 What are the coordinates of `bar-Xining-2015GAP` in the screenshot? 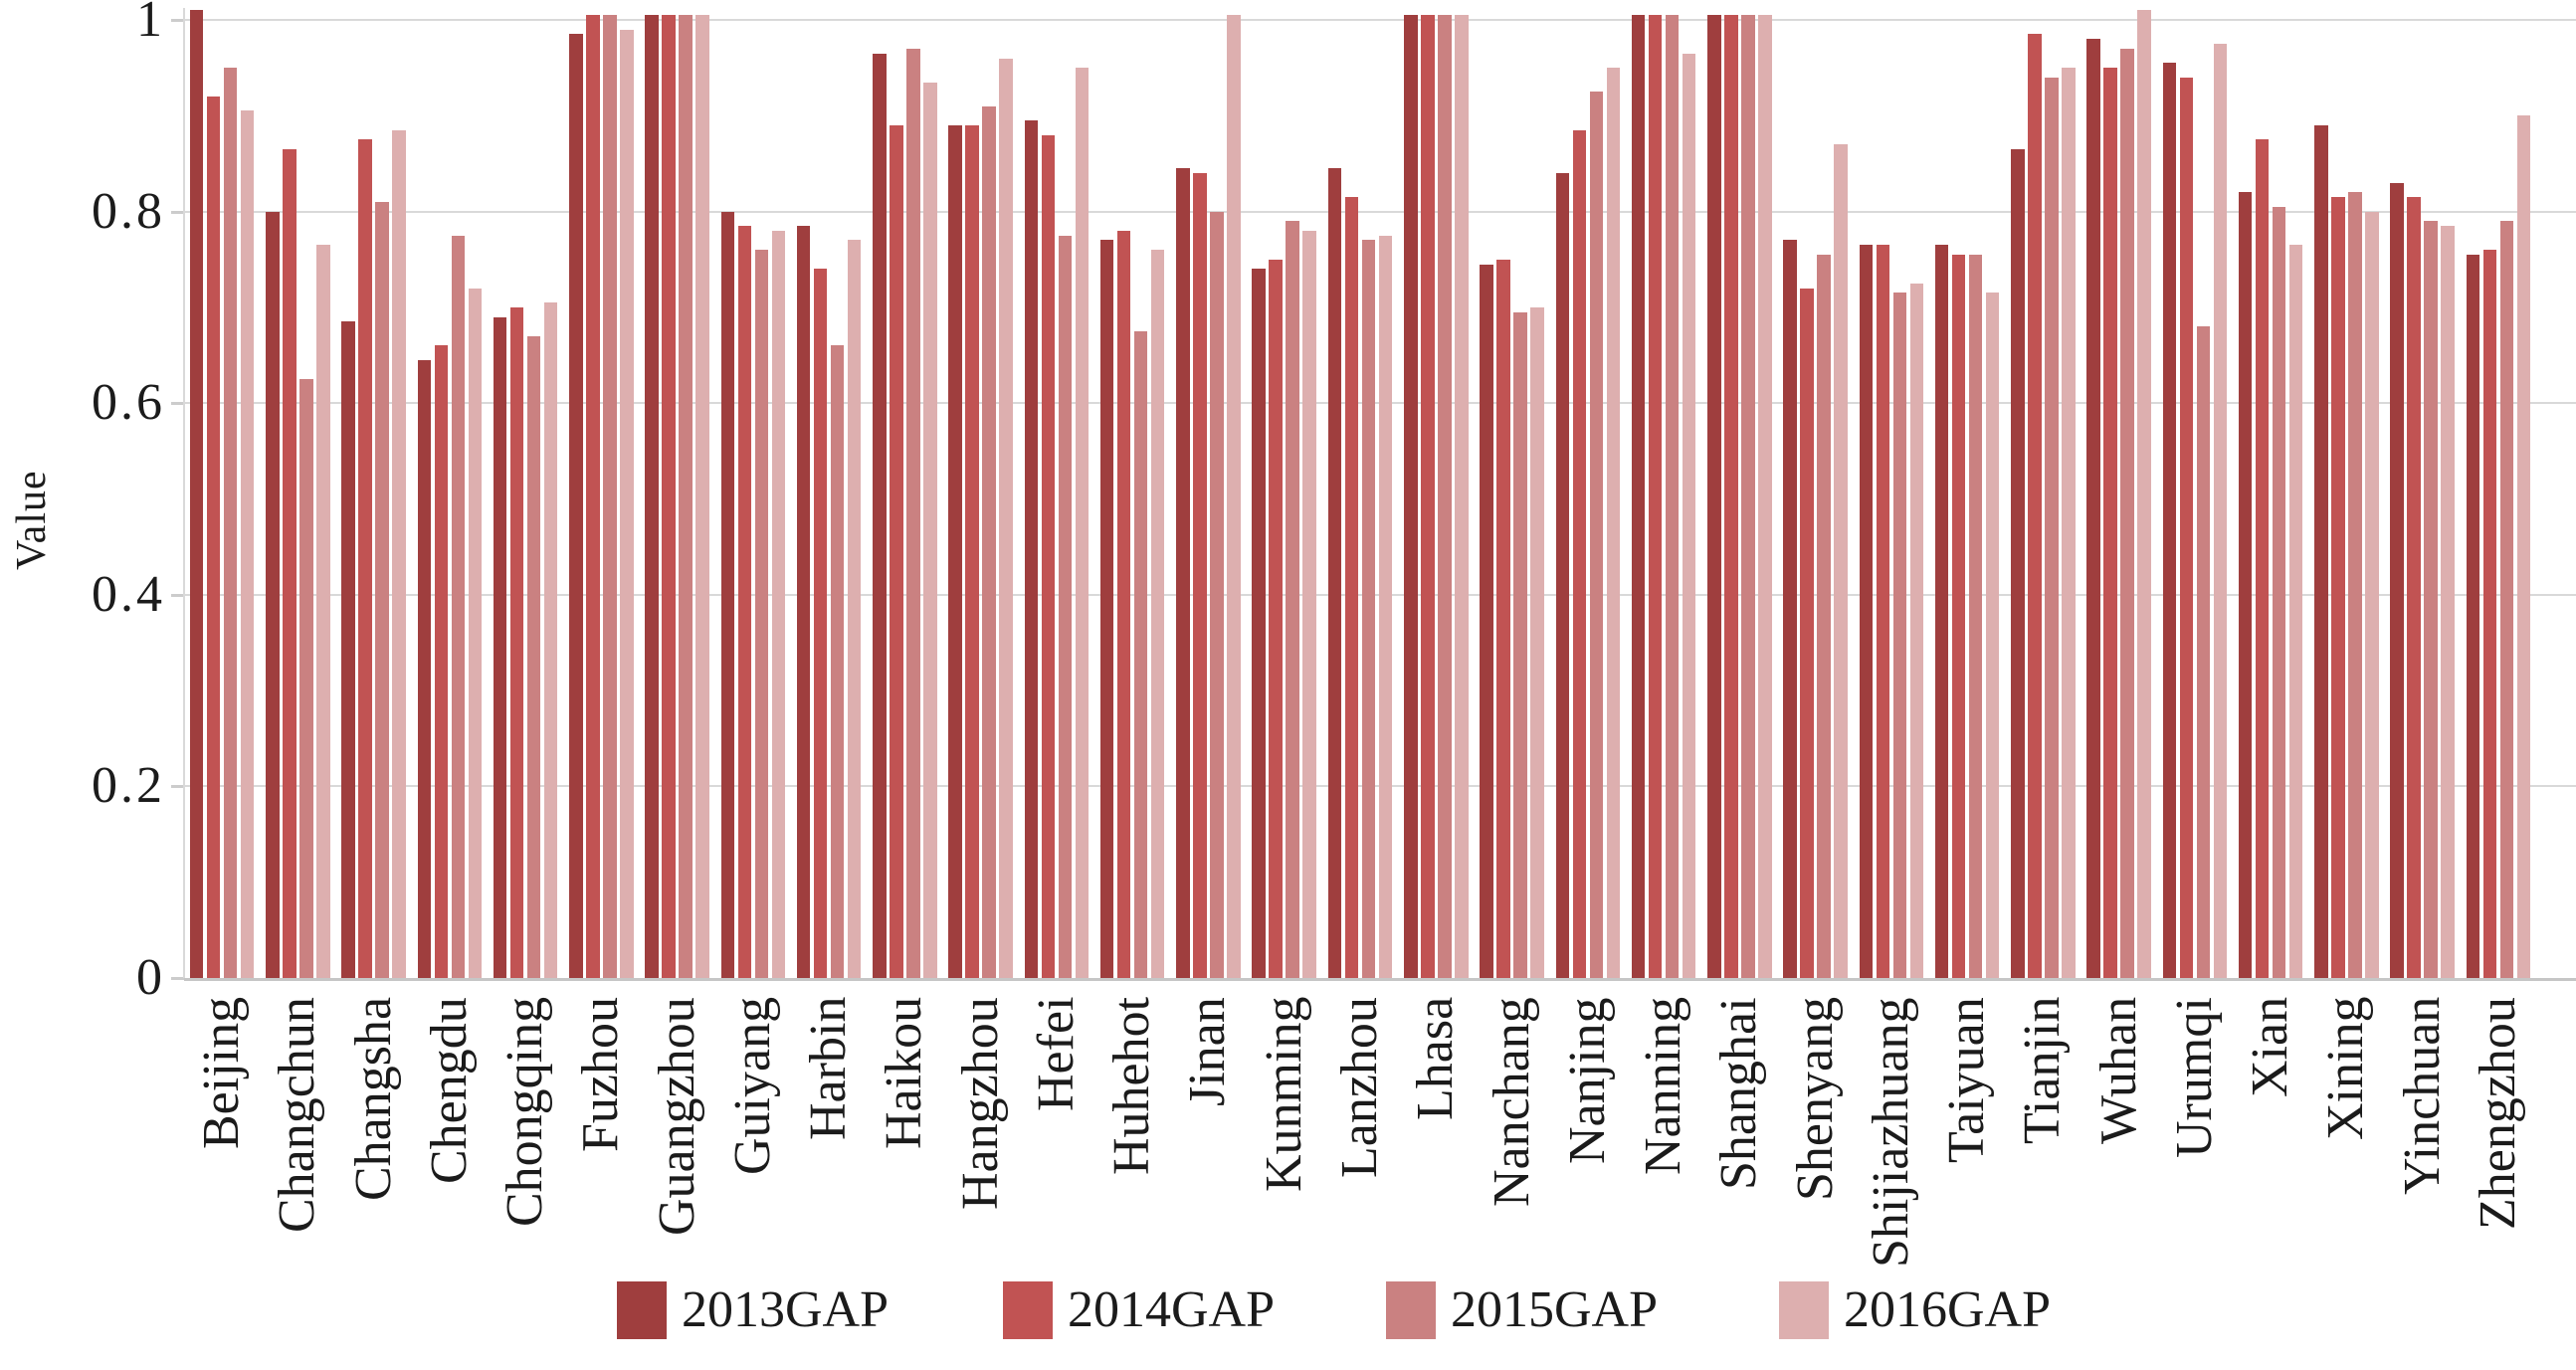 It's located at (2355, 585).